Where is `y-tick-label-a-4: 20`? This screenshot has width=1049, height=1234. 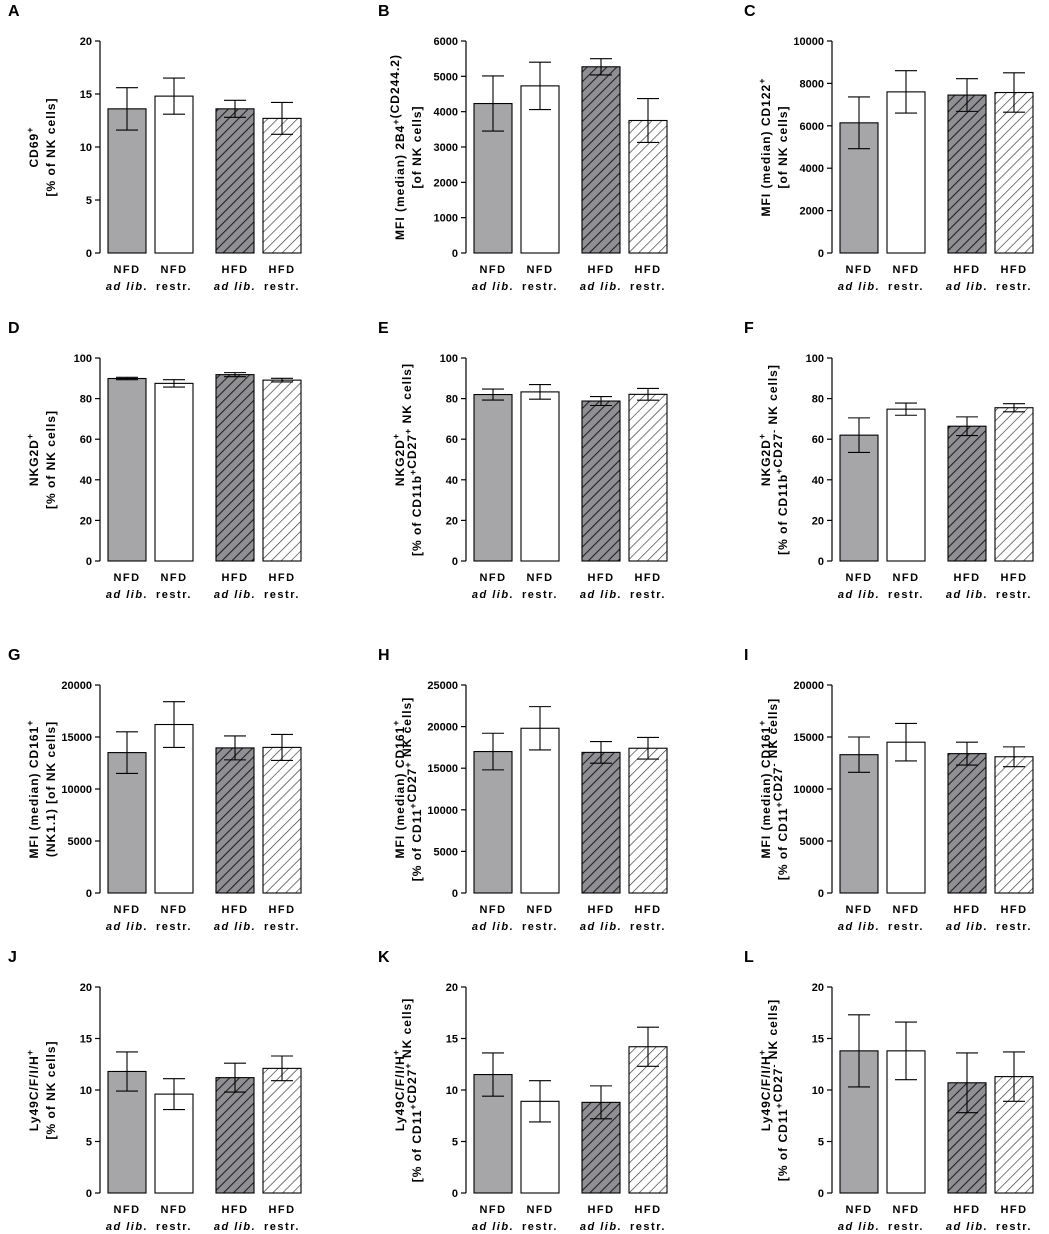 y-tick-label-a-4: 20 is located at coordinates (86, 42).